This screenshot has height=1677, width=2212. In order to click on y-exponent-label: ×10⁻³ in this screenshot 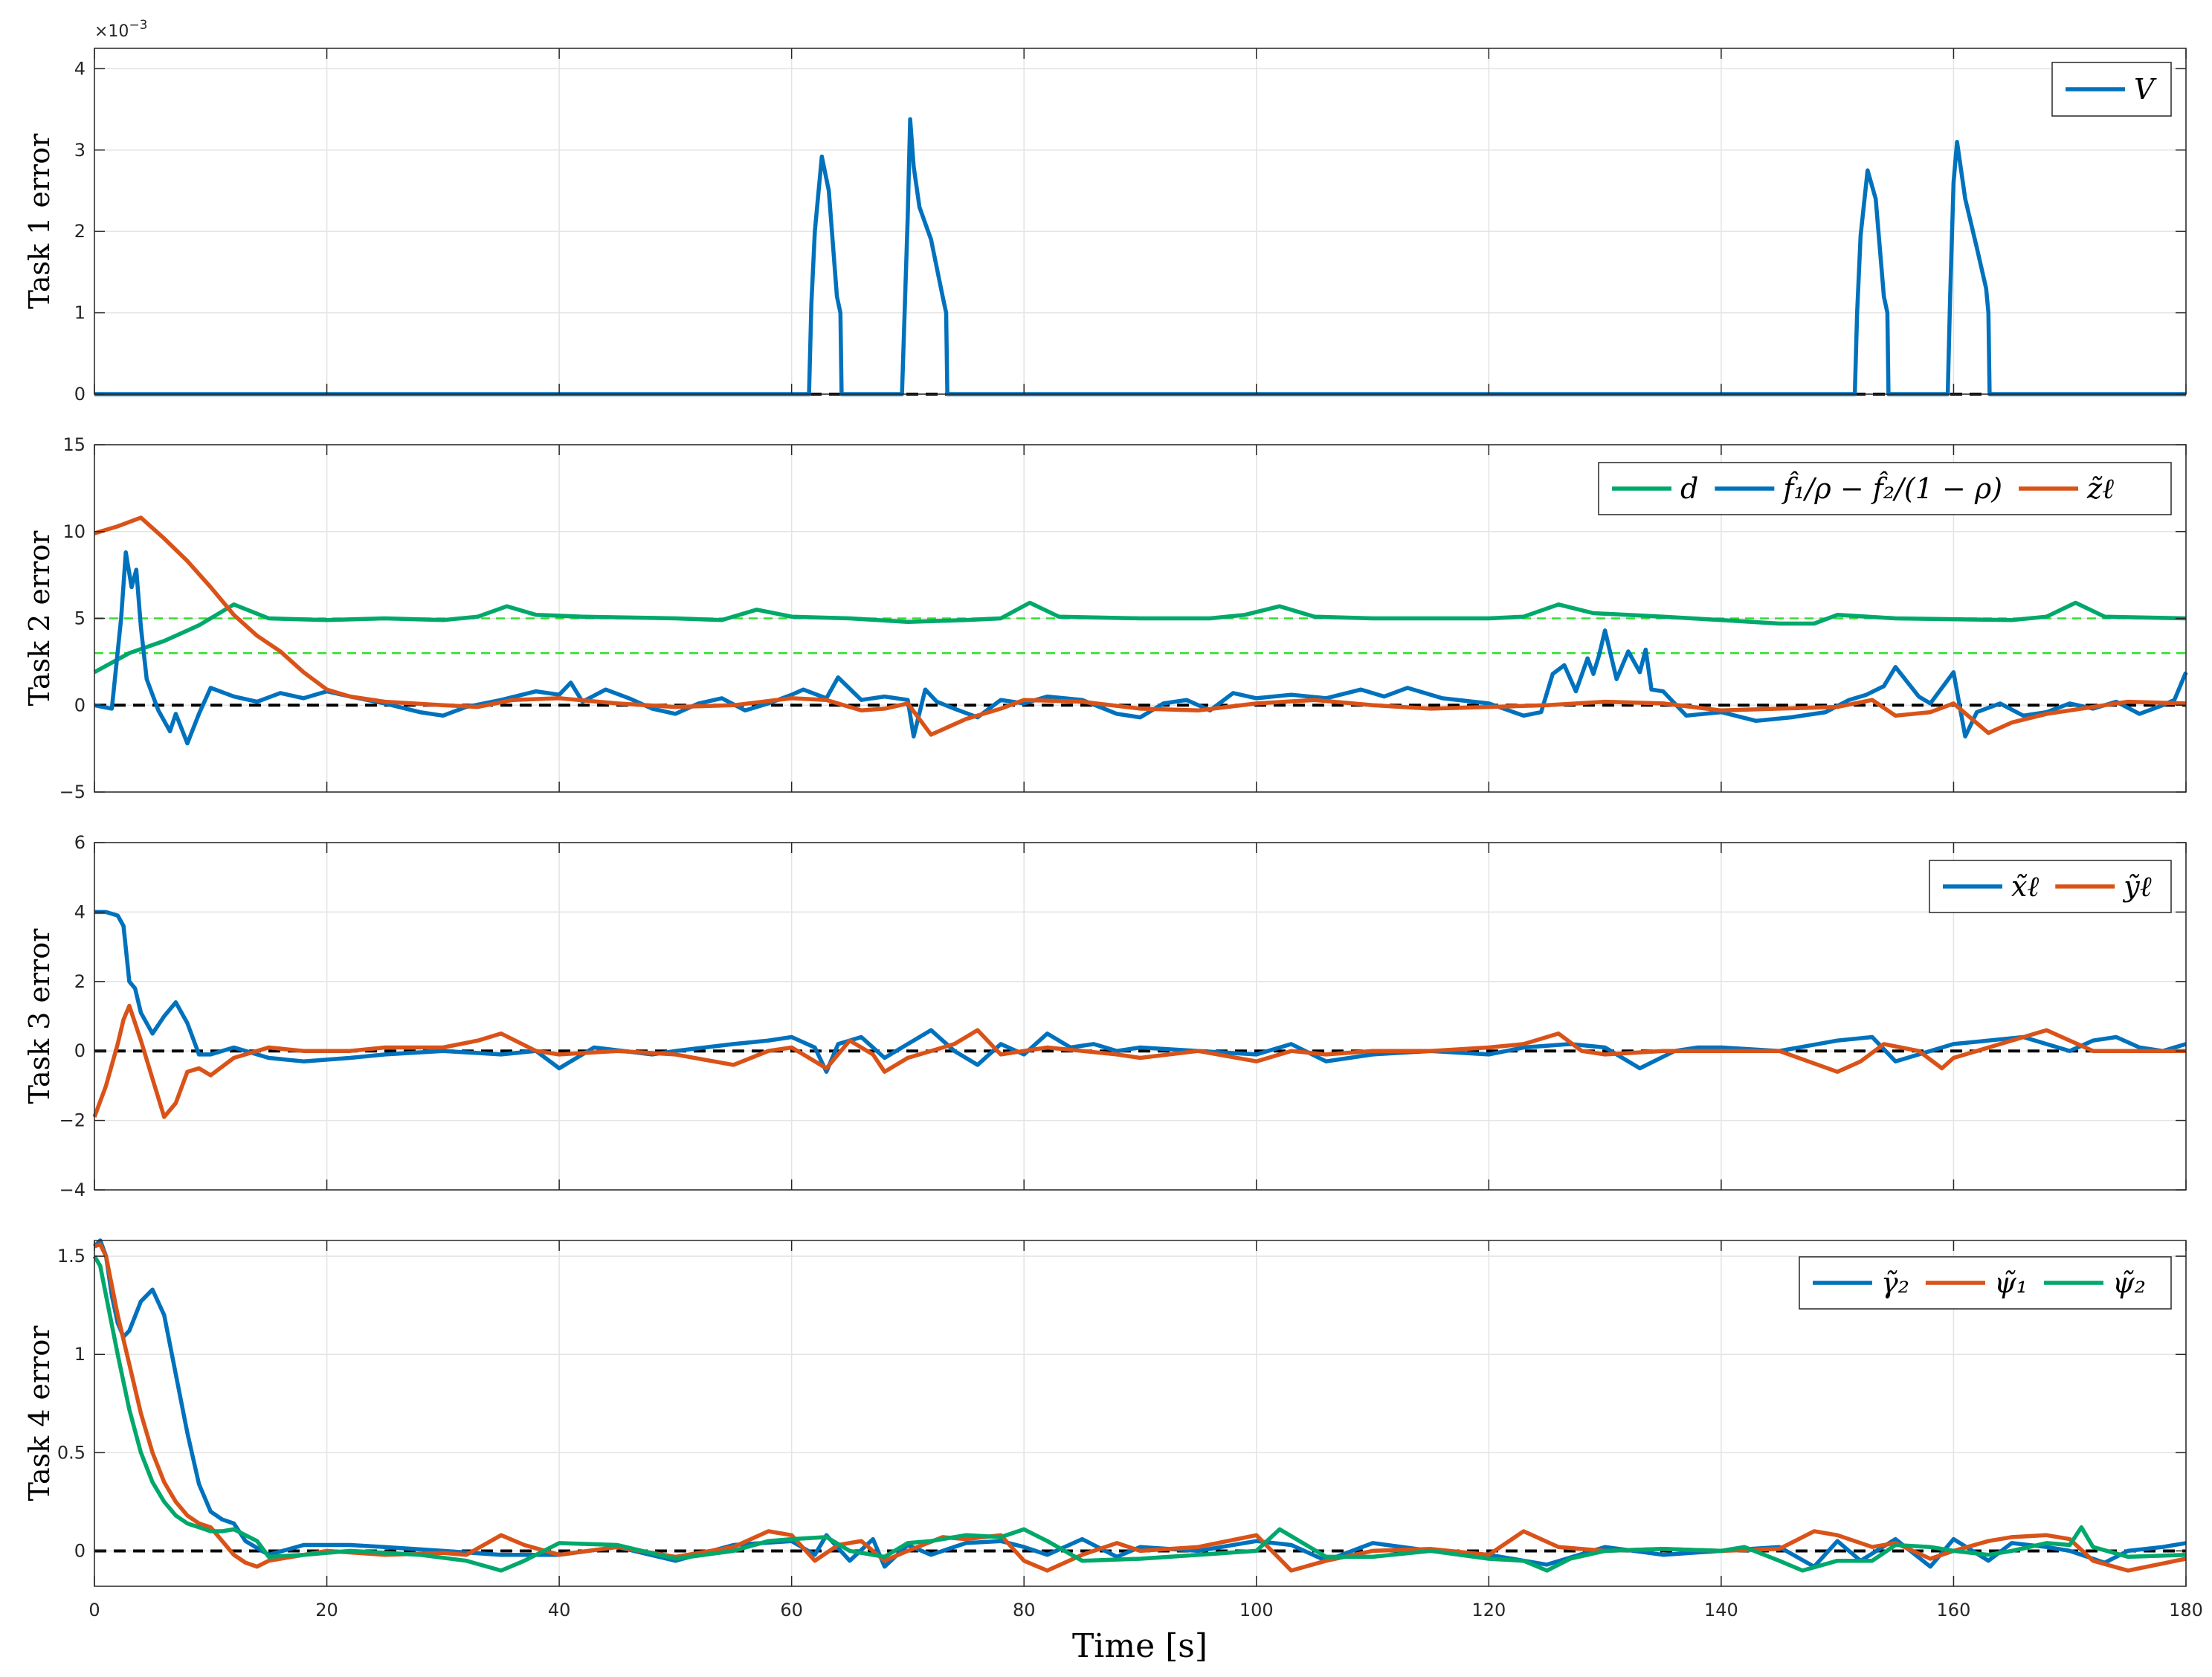, I will do `click(121, 29)`.